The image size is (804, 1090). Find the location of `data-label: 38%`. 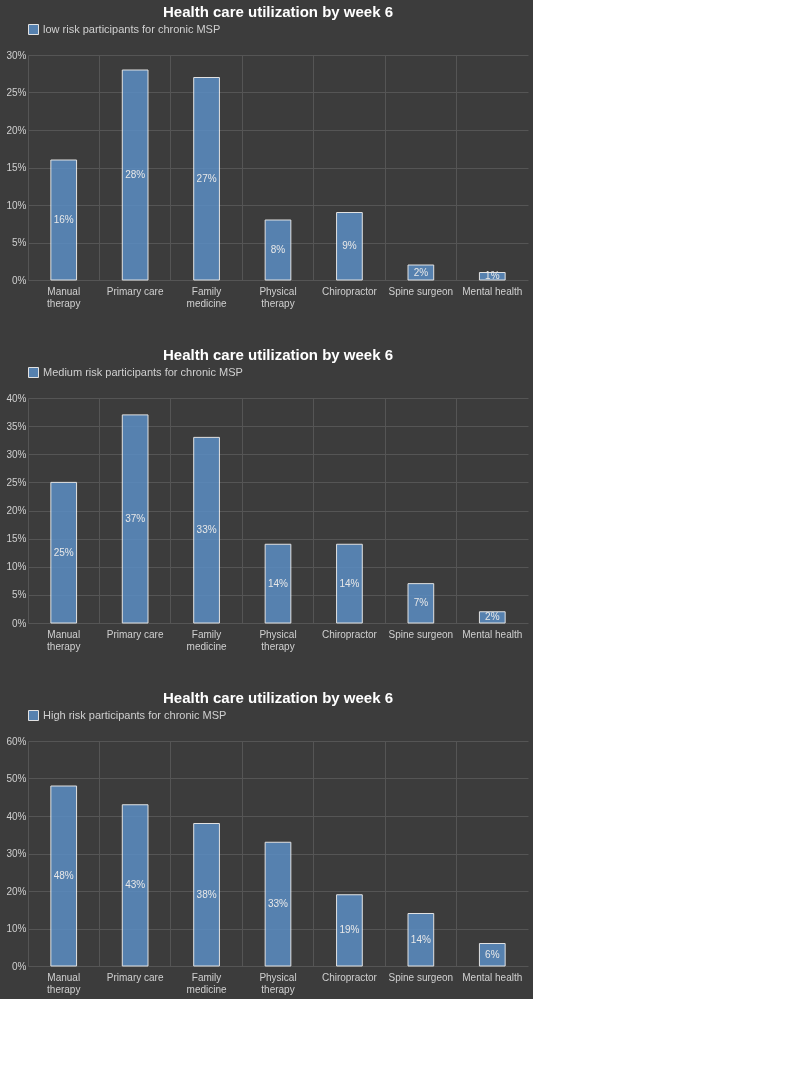

data-label: 38% is located at coordinates (206, 894).